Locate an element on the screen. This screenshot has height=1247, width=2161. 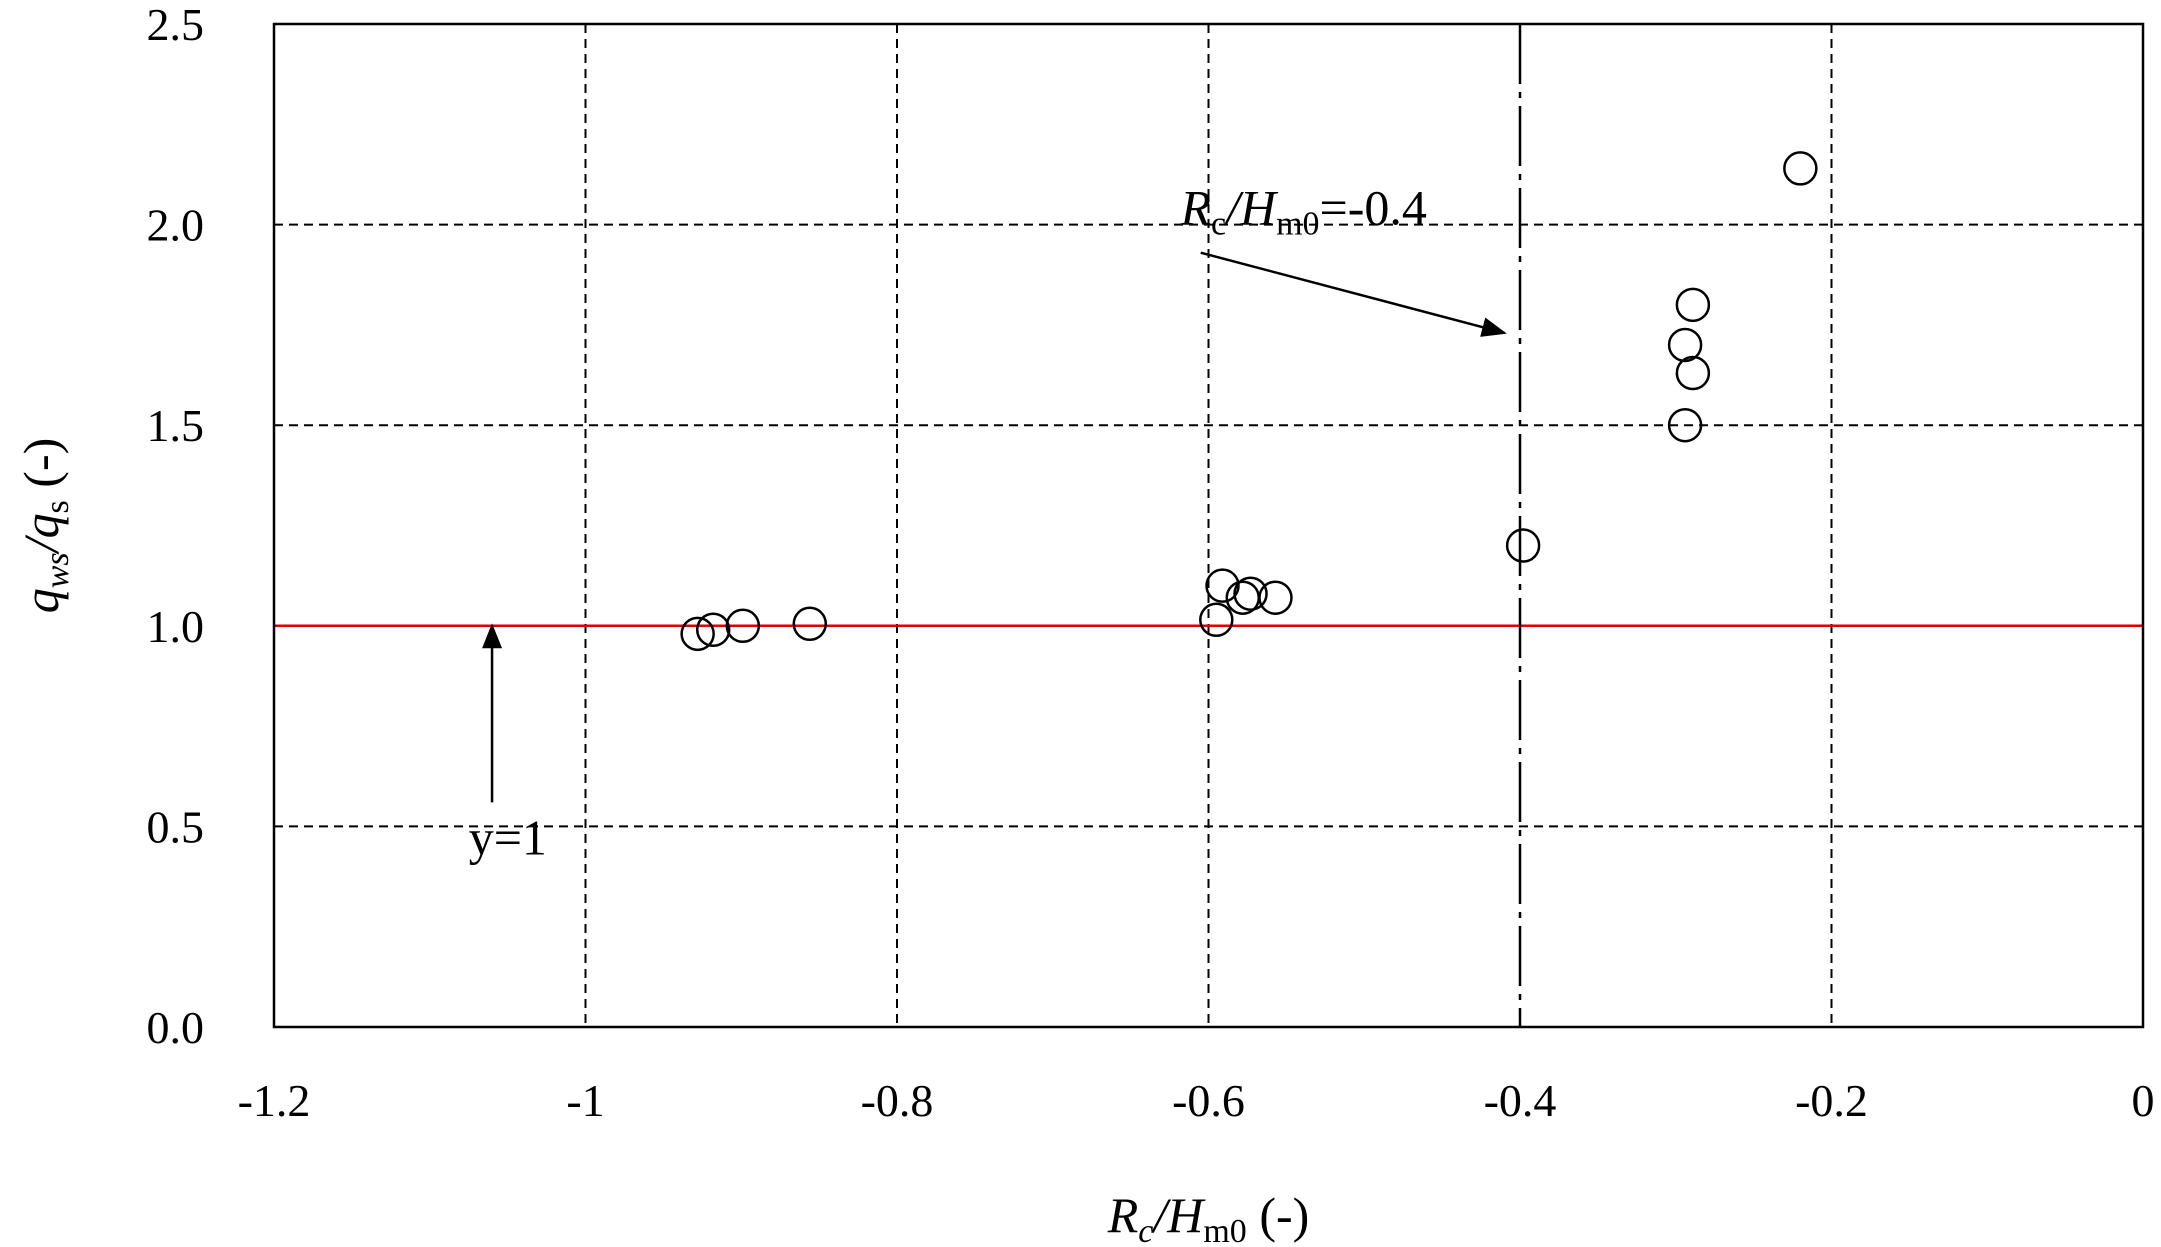
x-tick-label: -1.2 is located at coordinates (274, 1100).